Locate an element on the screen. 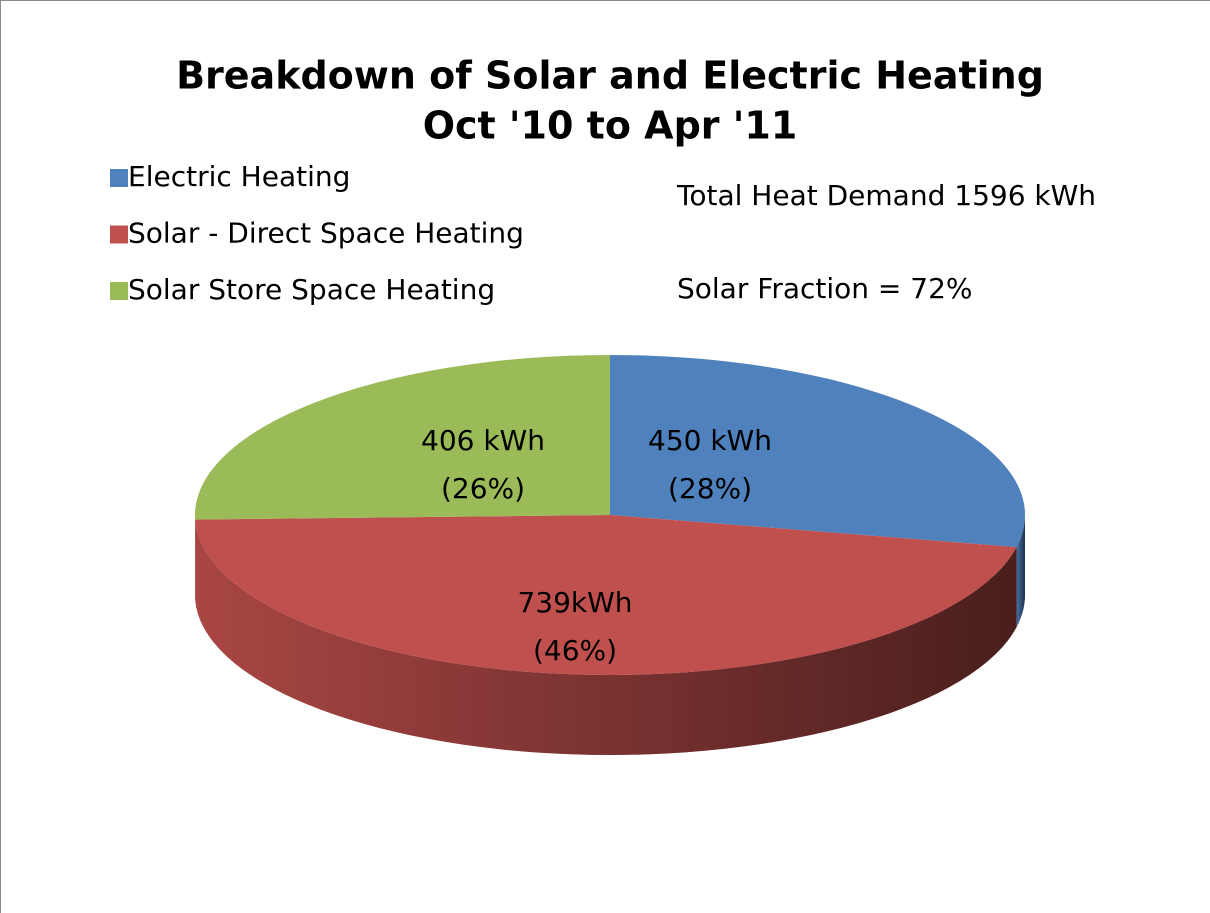 This screenshot has width=1210, height=913. data-label-percent: (46%) is located at coordinates (575, 650).